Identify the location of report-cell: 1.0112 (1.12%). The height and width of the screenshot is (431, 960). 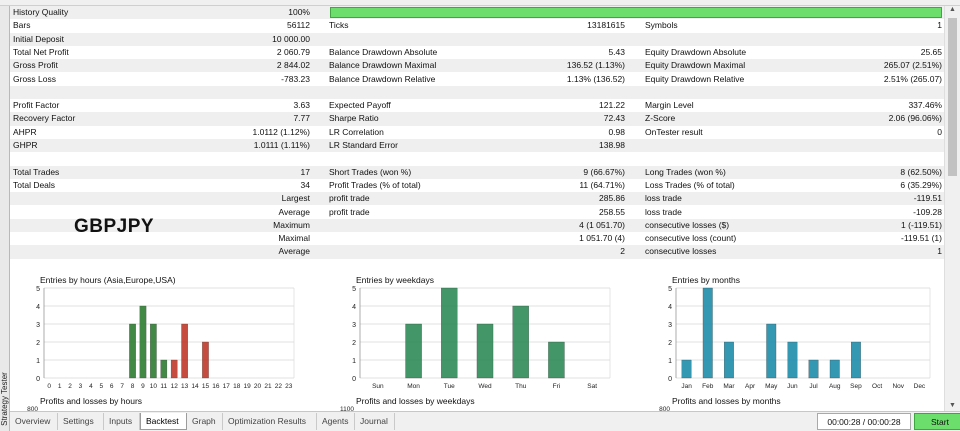
(281, 131).